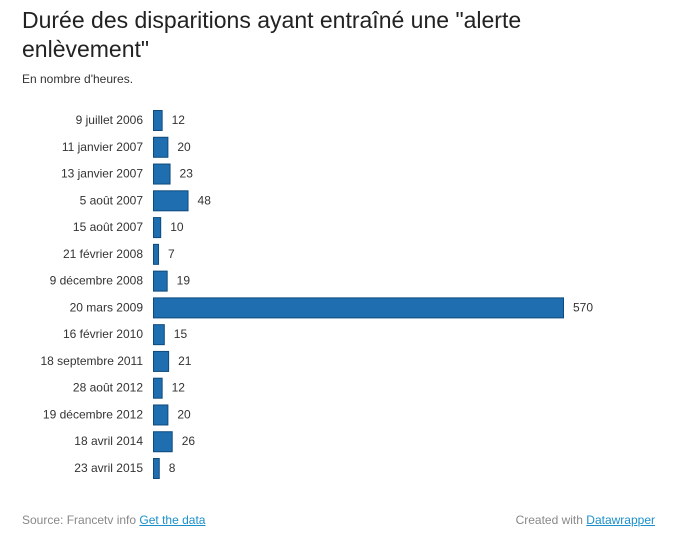 The image size is (676, 537). I want to click on value-label: 7, so click(171, 254).